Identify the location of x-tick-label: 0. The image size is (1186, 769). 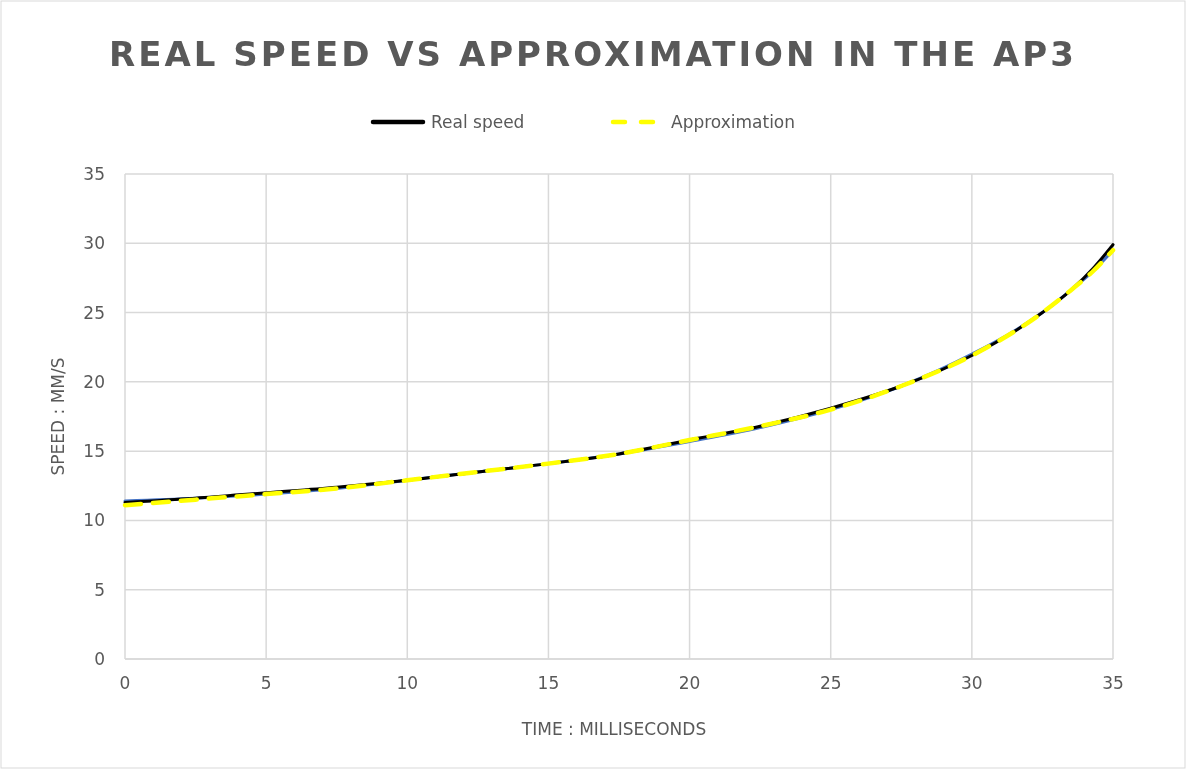
(125, 683).